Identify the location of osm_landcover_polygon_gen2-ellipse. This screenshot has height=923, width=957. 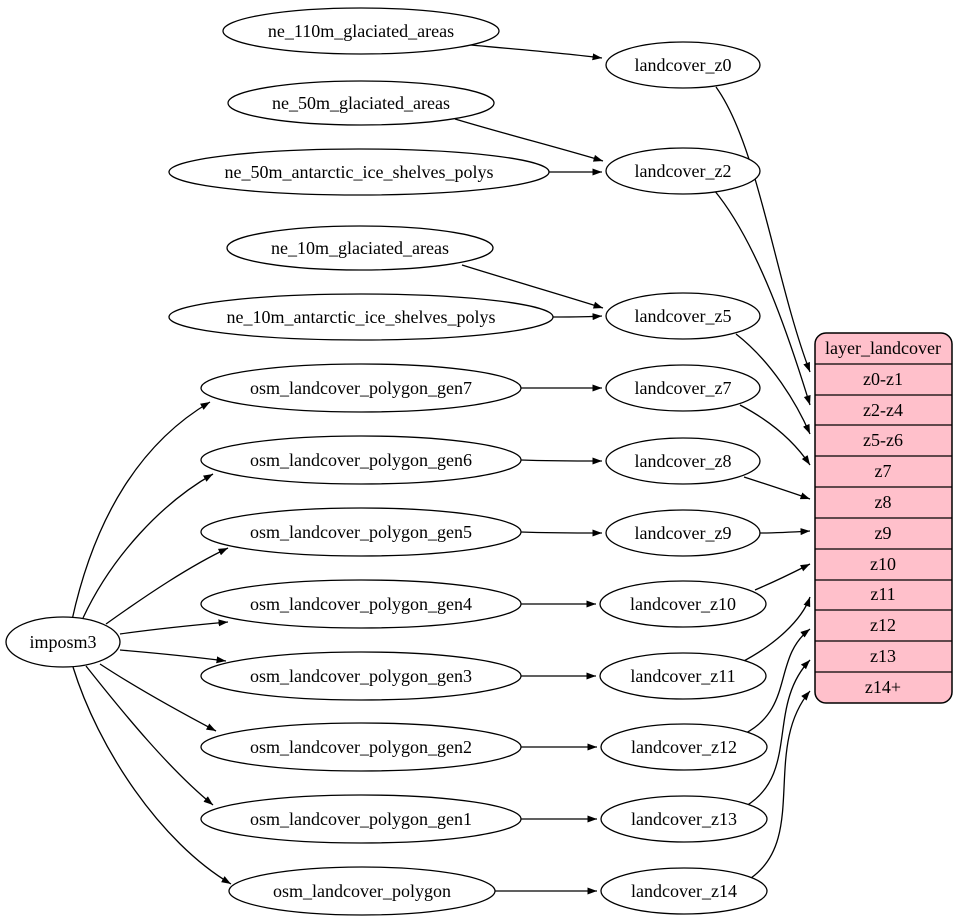
(361, 747).